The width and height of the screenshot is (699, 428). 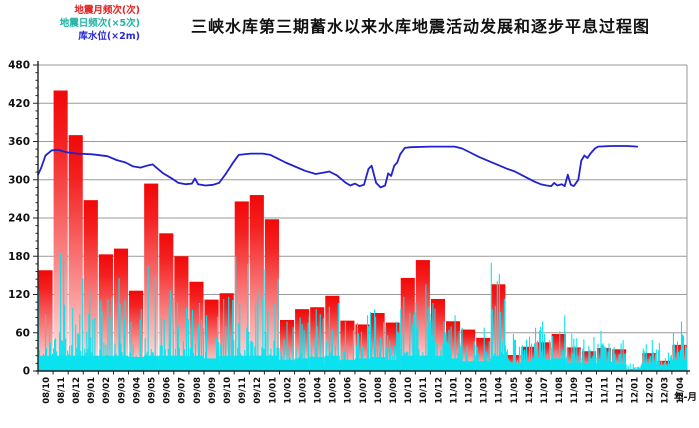 I want to click on svg-text: 12/02, so click(x=651, y=390).